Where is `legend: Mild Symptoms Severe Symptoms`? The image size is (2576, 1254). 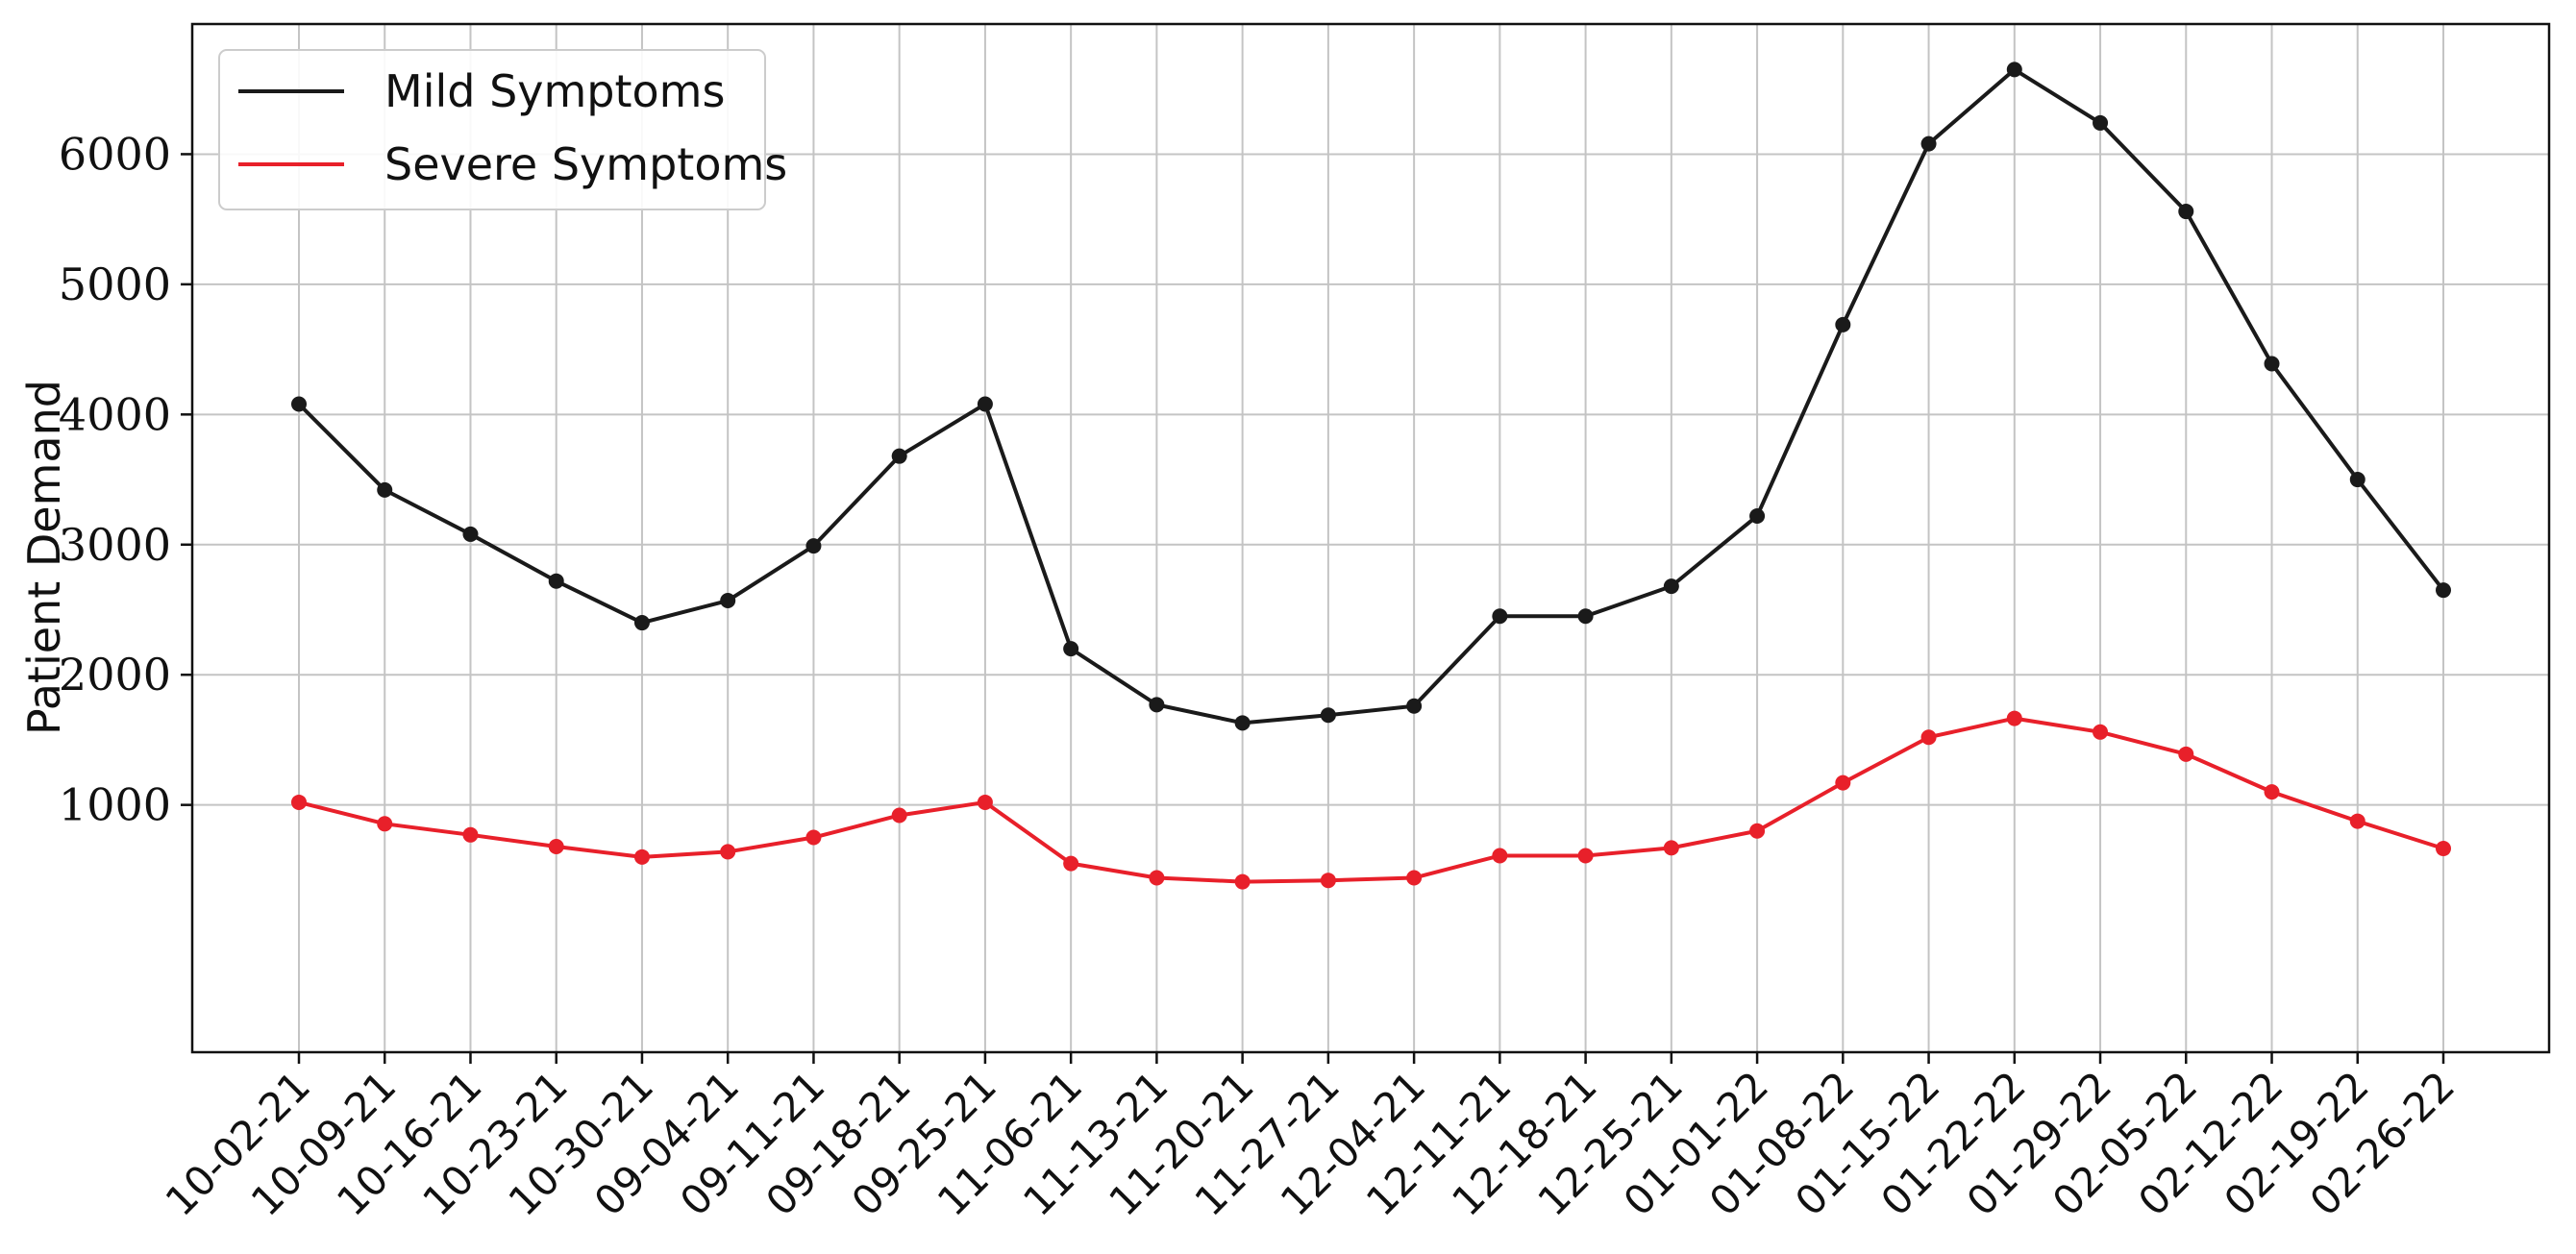
legend: Mild Symptoms Severe Symptoms is located at coordinates (502, 129).